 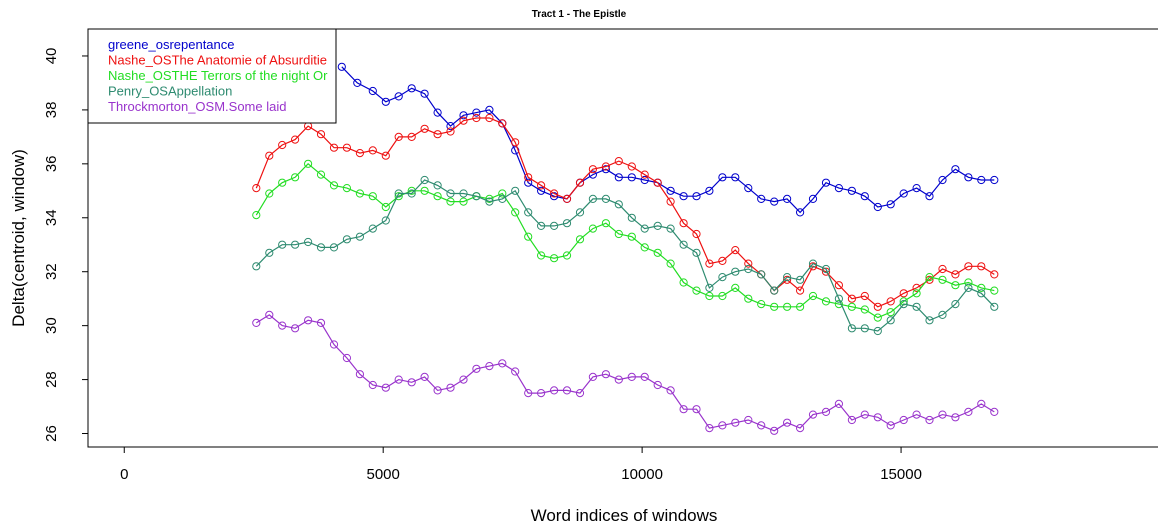 I want to click on legend-entry: Nashe_OSThe Anatomie of Absurditie, so click(x=217, y=60).